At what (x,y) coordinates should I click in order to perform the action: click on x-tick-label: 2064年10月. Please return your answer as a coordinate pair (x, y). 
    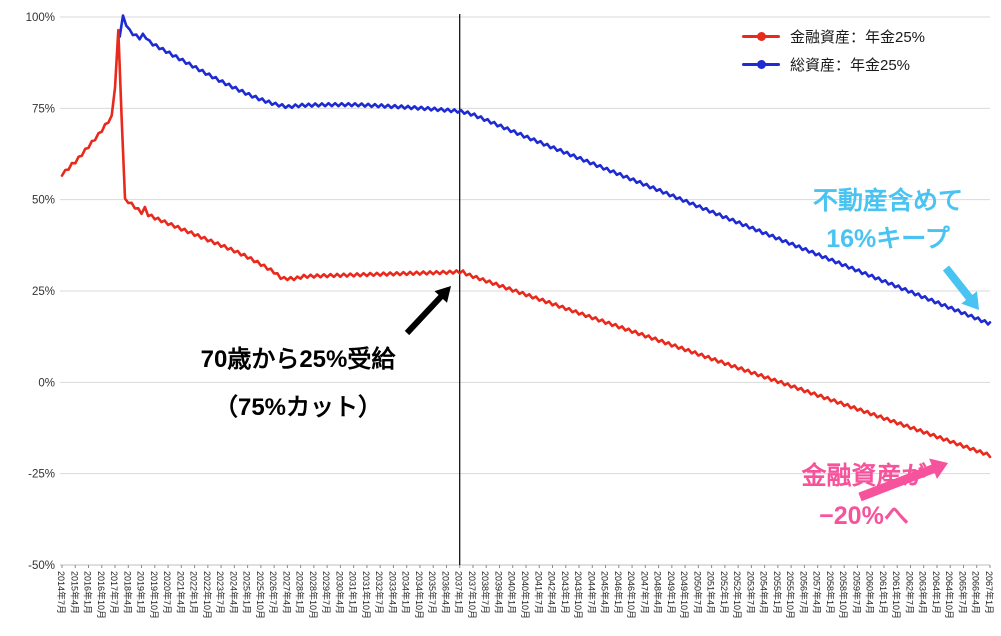
    Looking at the image, I should click on (949, 595).